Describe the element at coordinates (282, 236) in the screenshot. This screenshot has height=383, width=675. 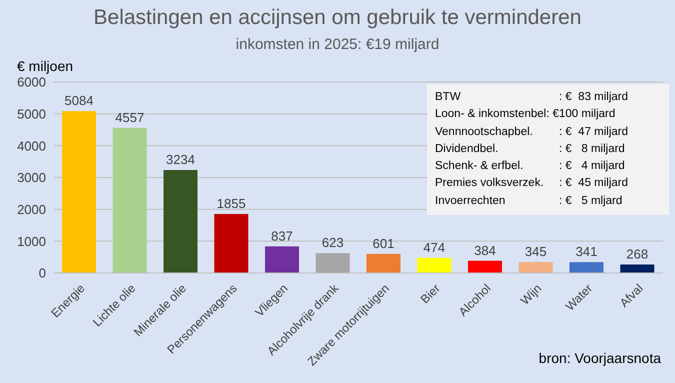
I see `data-label: 837` at that location.